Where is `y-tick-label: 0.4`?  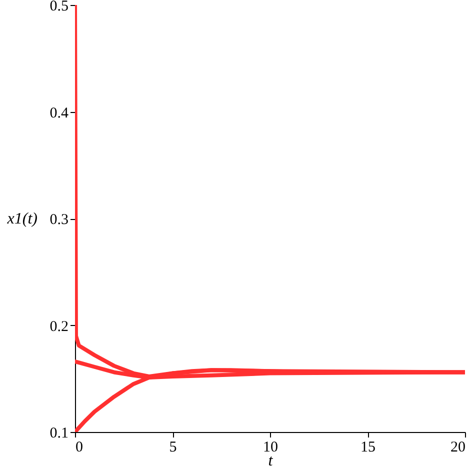 y-tick-label: 0.4 is located at coordinates (59, 113).